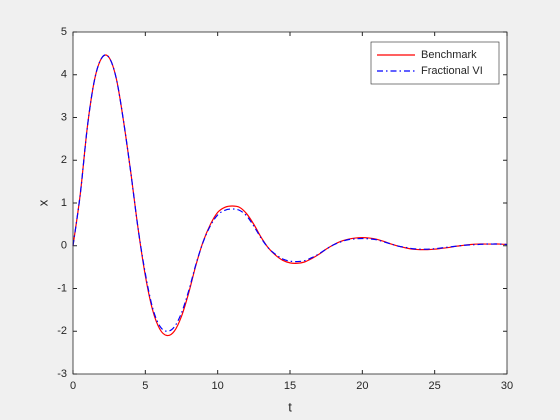  I want to click on y-tick-label: 3, so click(64, 117).